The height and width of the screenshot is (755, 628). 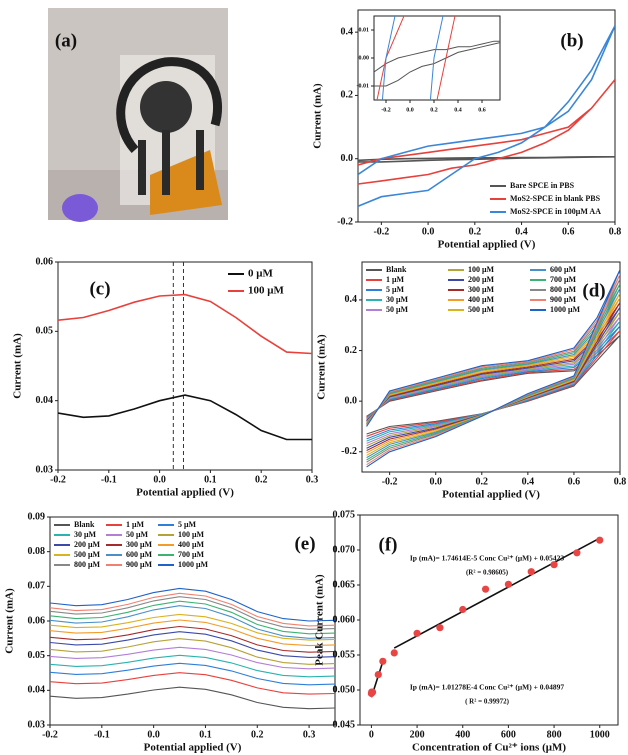 I want to click on glove, so click(x=80, y=208).